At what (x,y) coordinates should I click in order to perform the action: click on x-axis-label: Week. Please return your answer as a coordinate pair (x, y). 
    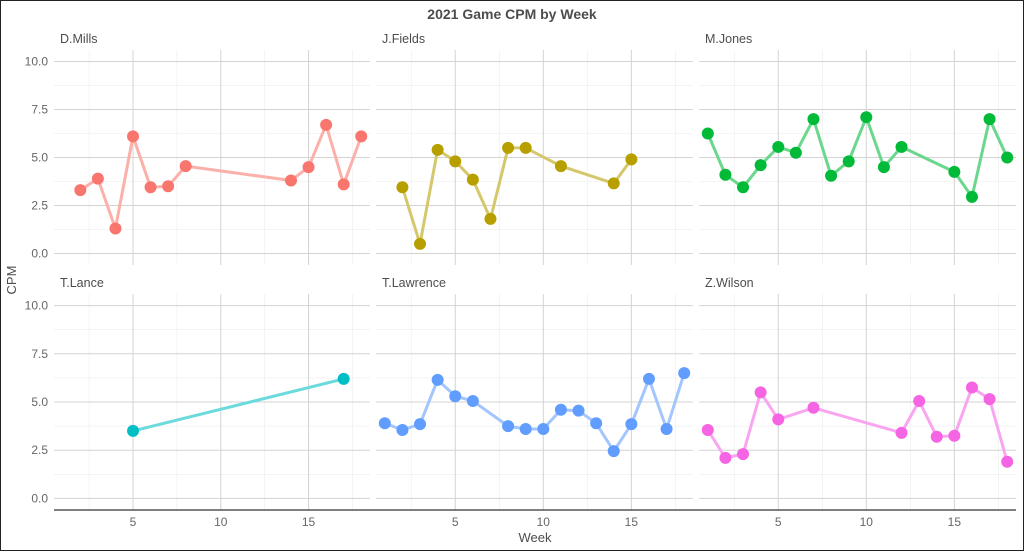
    Looking at the image, I should click on (535, 537).